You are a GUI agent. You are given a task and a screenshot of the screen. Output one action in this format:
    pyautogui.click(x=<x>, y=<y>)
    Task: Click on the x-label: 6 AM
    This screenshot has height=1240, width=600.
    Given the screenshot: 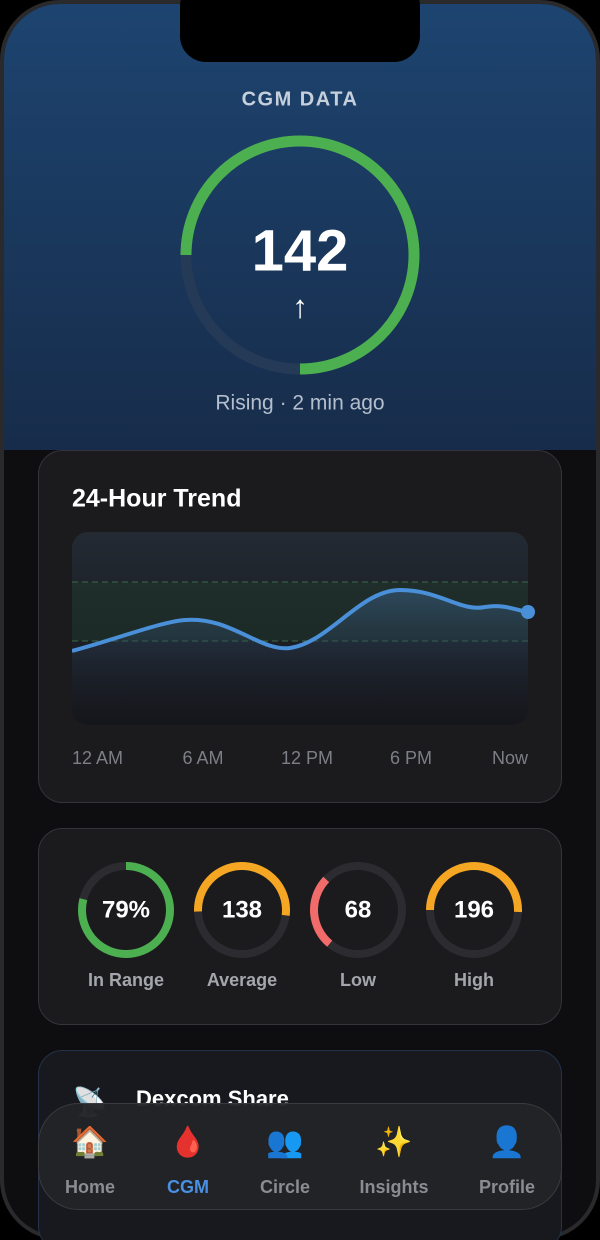 What is the action you would take?
    pyautogui.click(x=202, y=758)
    